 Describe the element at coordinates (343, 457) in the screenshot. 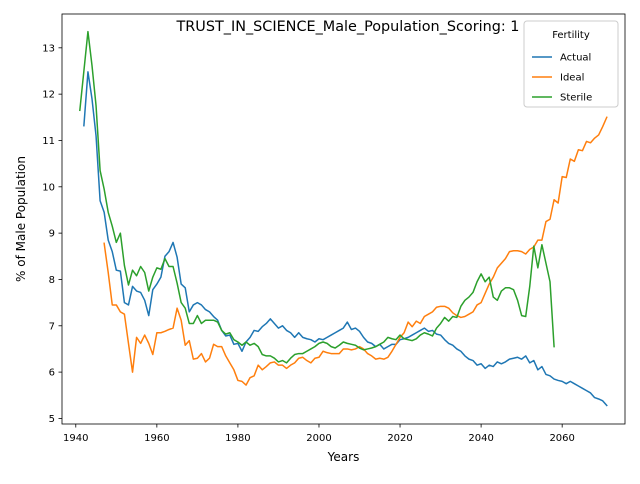

I see `x-axis-label: Years` at that location.